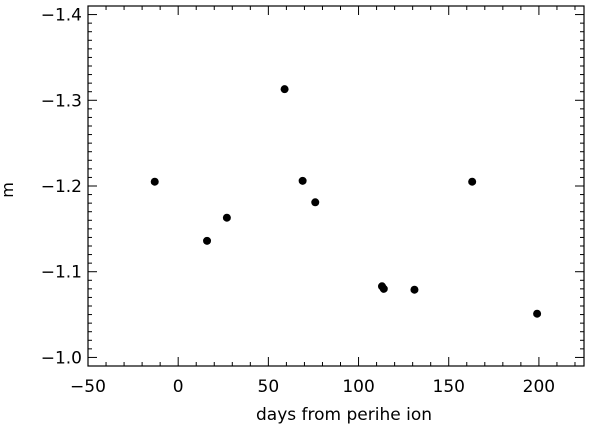 This screenshot has width=600, height=432. Describe the element at coordinates (61, 187) in the screenshot. I see `y-tick-label: −1.2` at that location.